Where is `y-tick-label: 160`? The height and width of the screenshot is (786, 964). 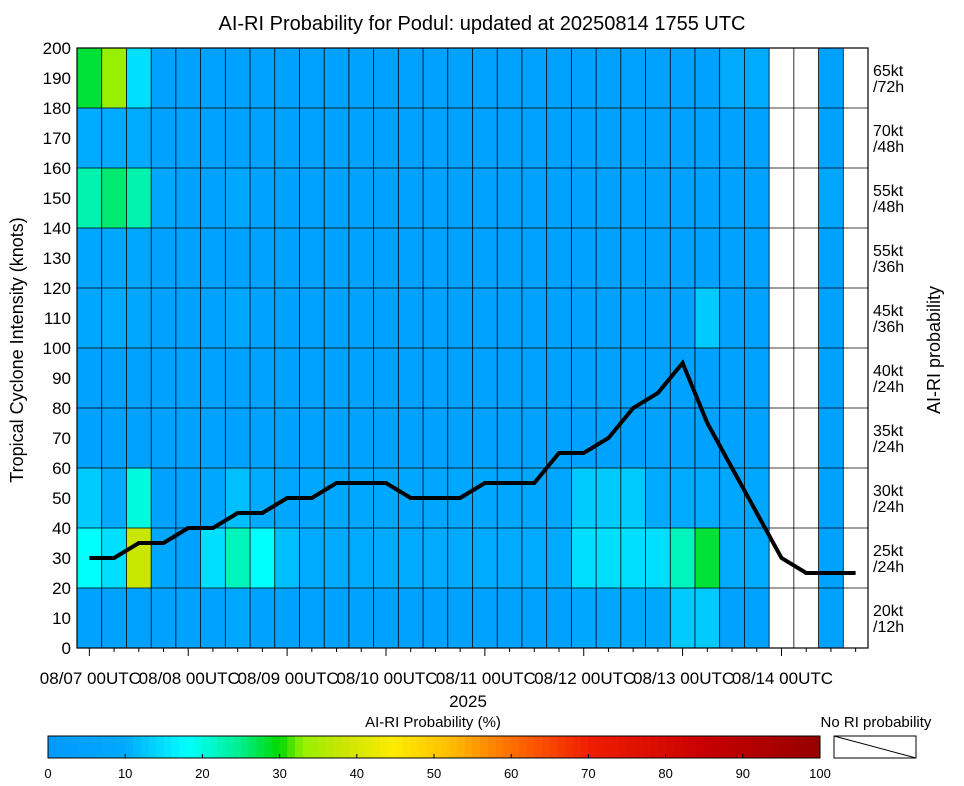
y-tick-label: 160 is located at coordinates (57, 168).